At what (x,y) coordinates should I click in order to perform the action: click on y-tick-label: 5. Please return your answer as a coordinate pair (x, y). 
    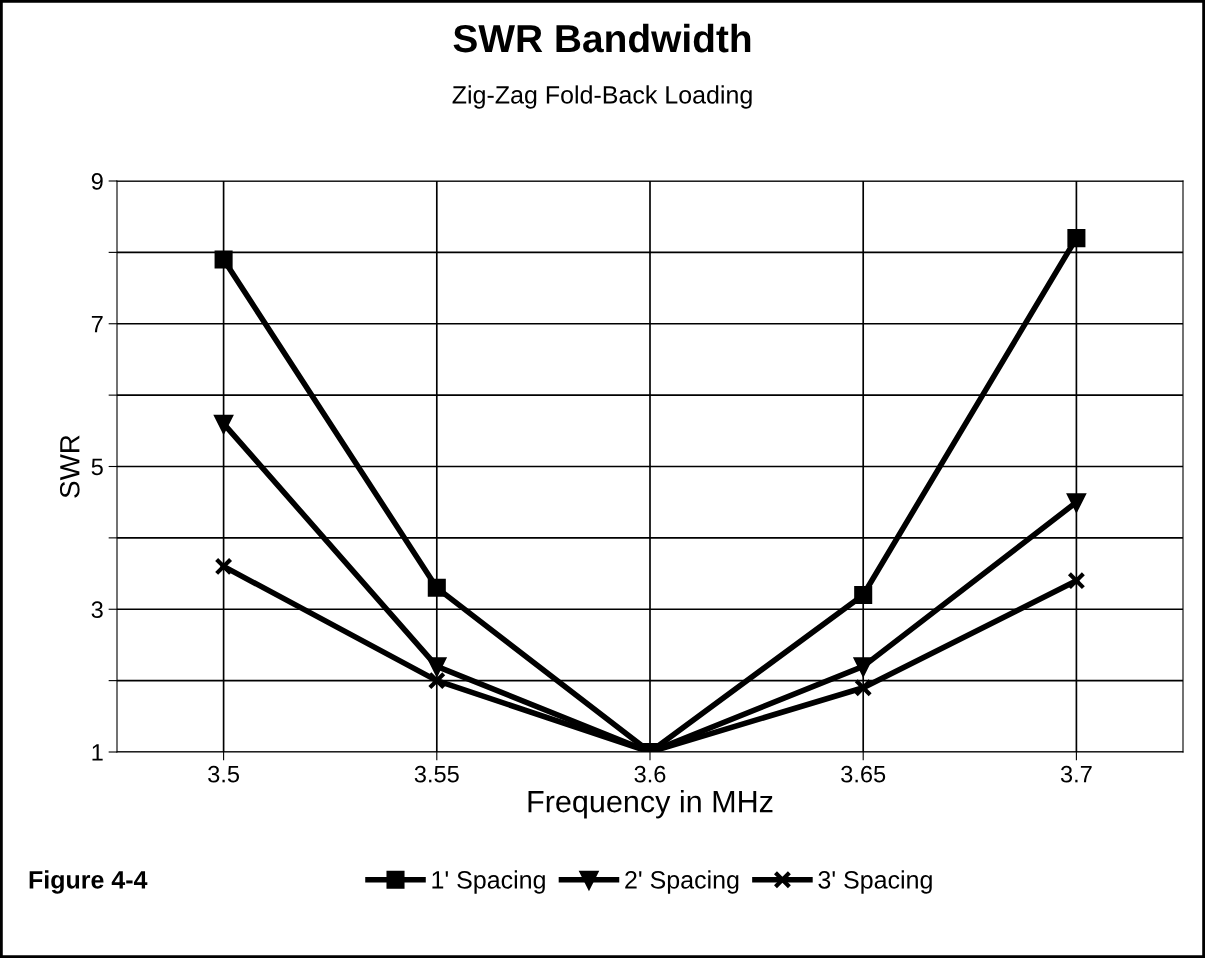
    Looking at the image, I should click on (97, 467).